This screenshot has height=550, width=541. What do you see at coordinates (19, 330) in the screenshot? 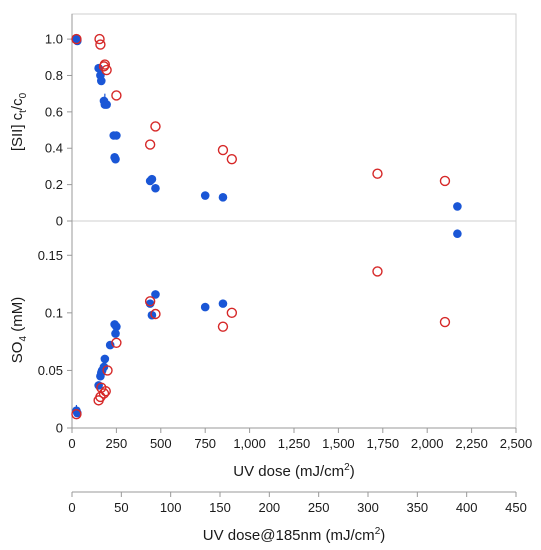
I see `bottom-y-axis-label: SO4 (mM)` at bounding box center [19, 330].